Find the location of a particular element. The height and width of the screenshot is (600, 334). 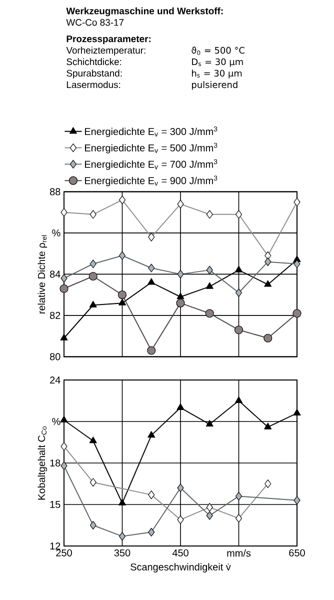

x-axis-title: Scangeschwindigkeit v̇ is located at coordinates (180, 567).